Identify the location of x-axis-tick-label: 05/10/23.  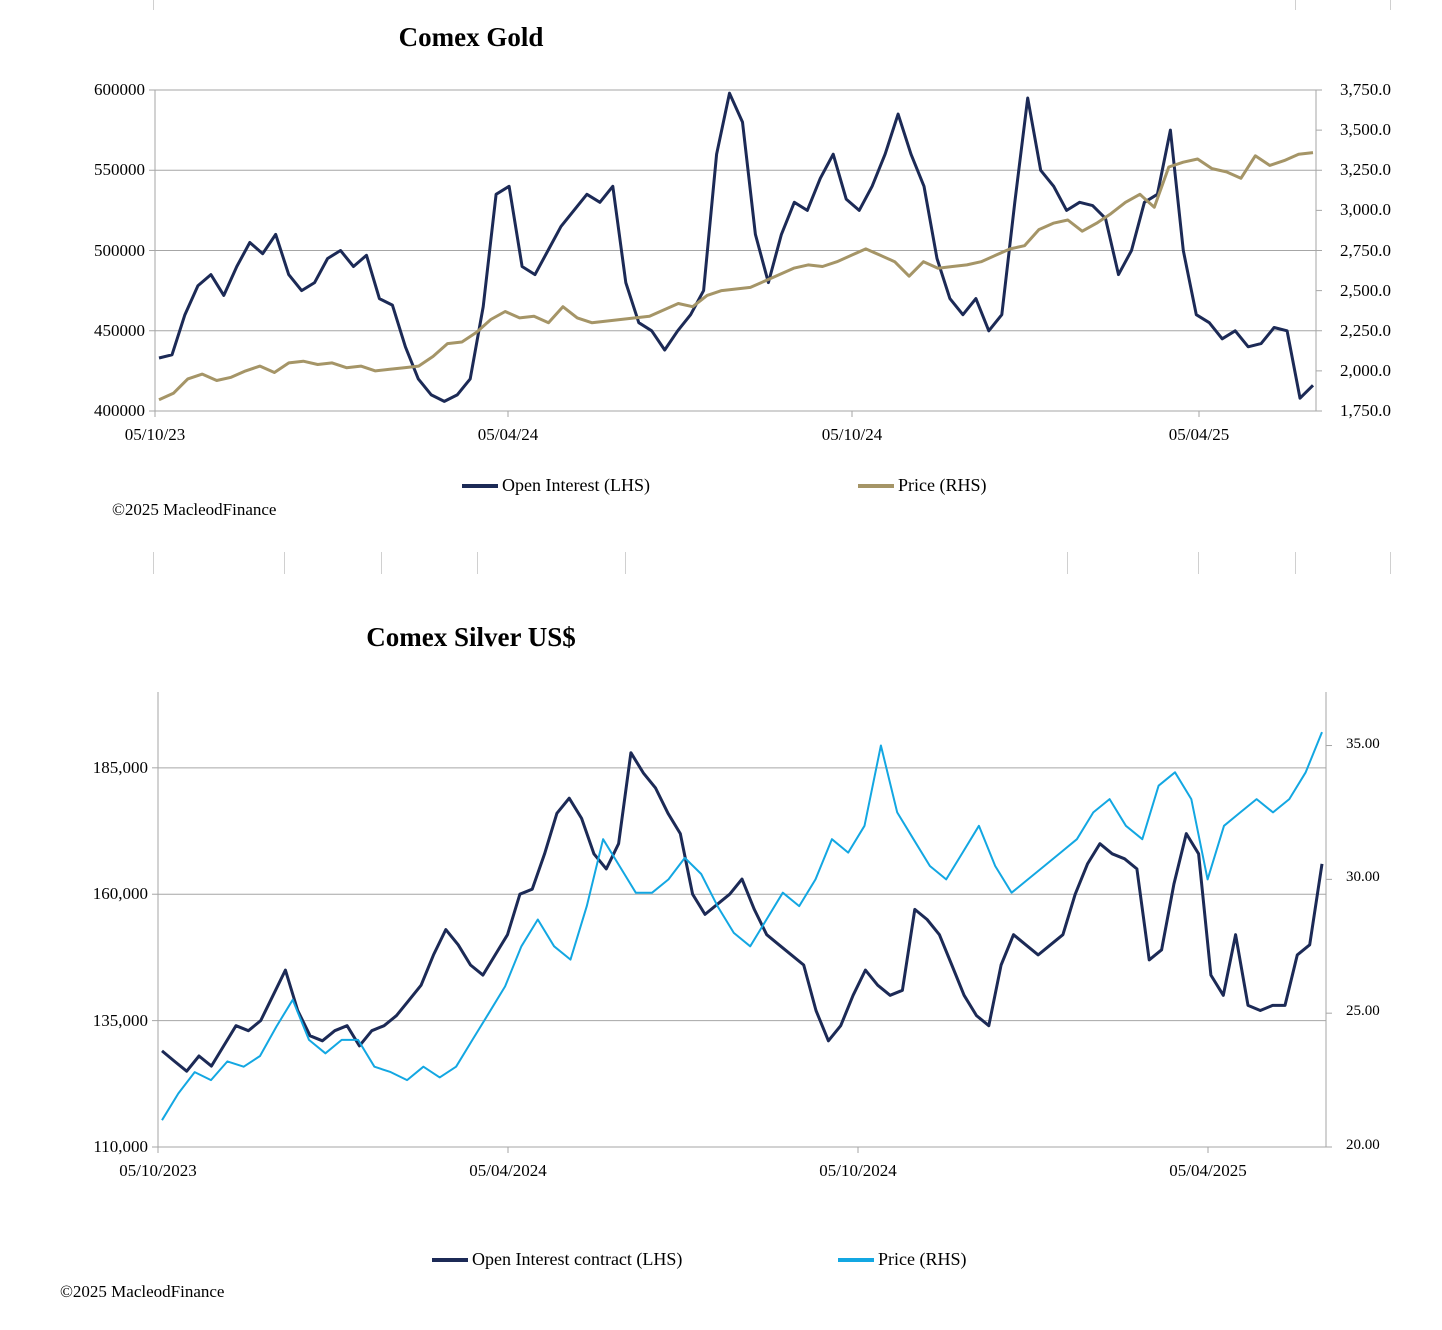
(155, 434).